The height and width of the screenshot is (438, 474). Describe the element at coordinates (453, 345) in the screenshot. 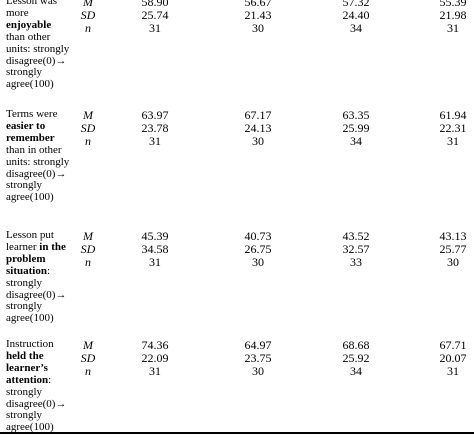

I see `value-cell: 67.71` at that location.